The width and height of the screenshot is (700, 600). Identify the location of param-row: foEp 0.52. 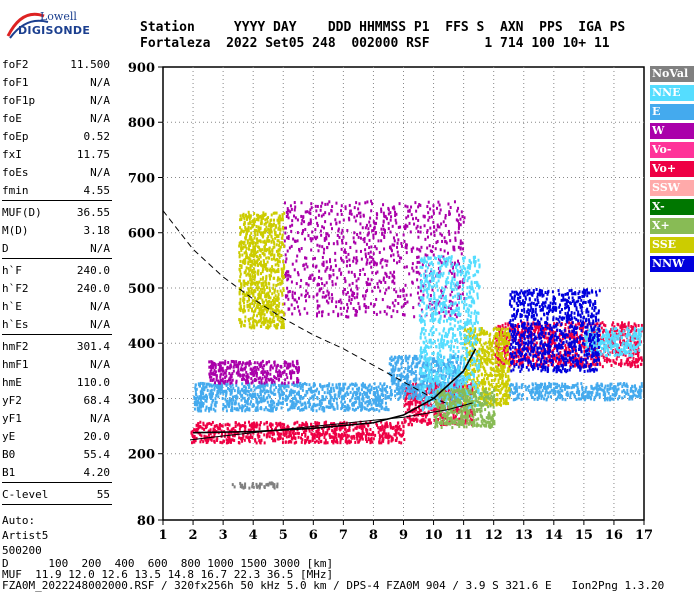
(56, 137).